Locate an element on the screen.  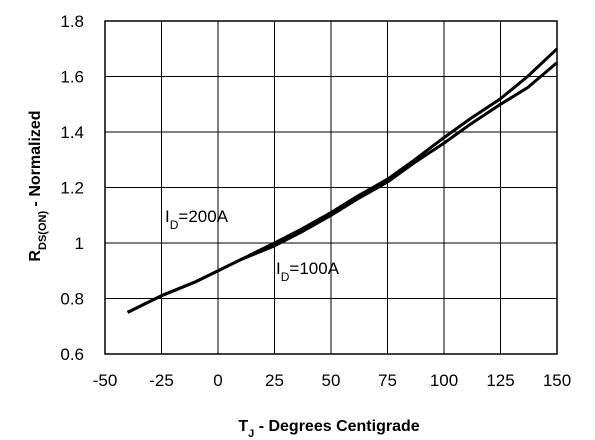
y-tick-labels: 0.6 0.8 1 1.2 1.4 1.6 1.8 is located at coordinates (72, 188).